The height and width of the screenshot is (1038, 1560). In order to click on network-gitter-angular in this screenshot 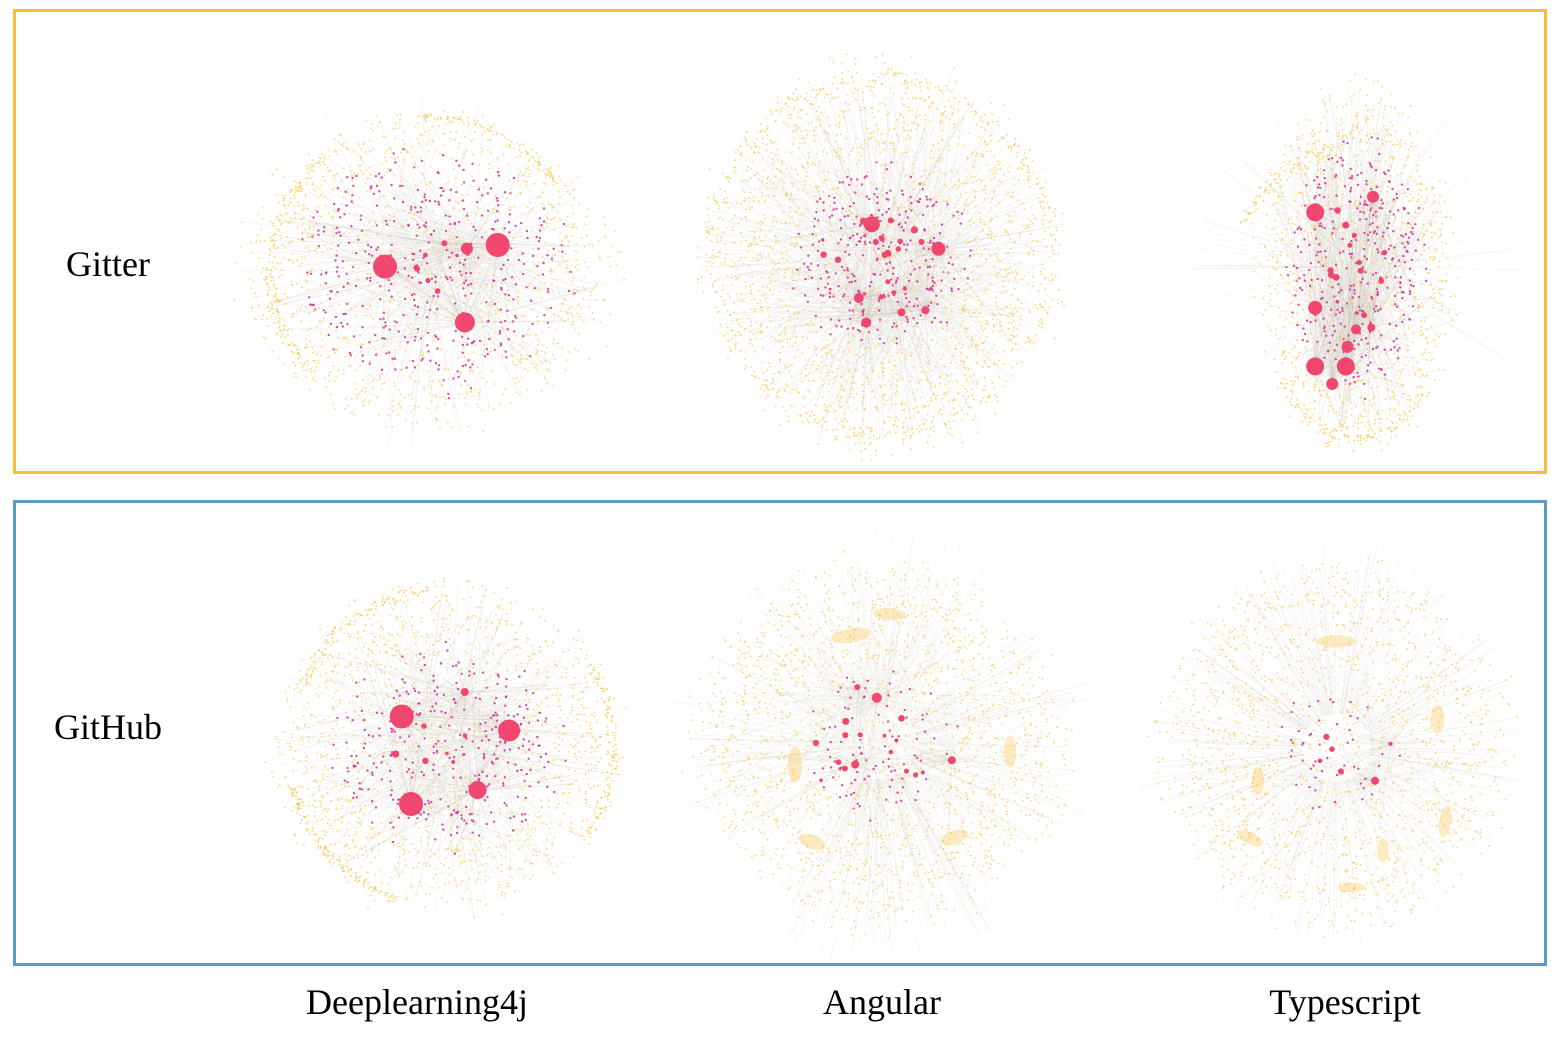, I will do `click(881, 257)`.